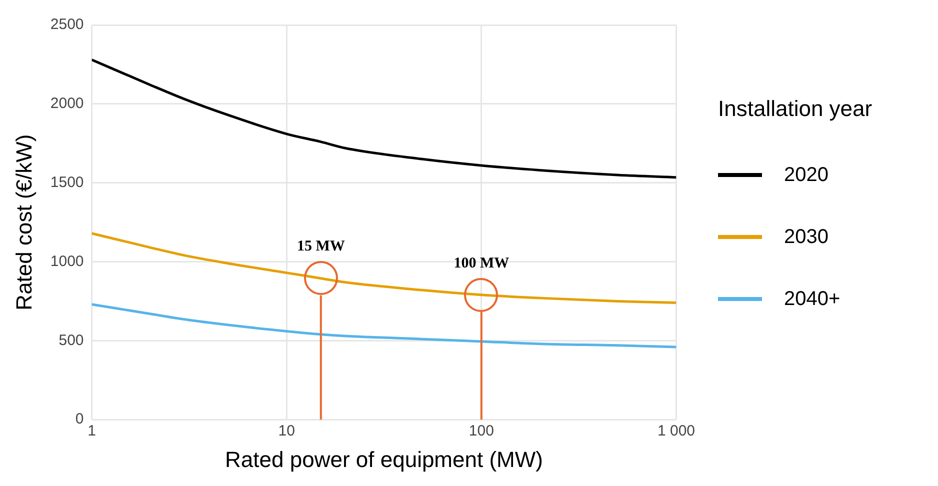 Image resolution: width=938 pixels, height=486 pixels. Describe the element at coordinates (67, 103) in the screenshot. I see `y-tick-label: 2000` at that location.